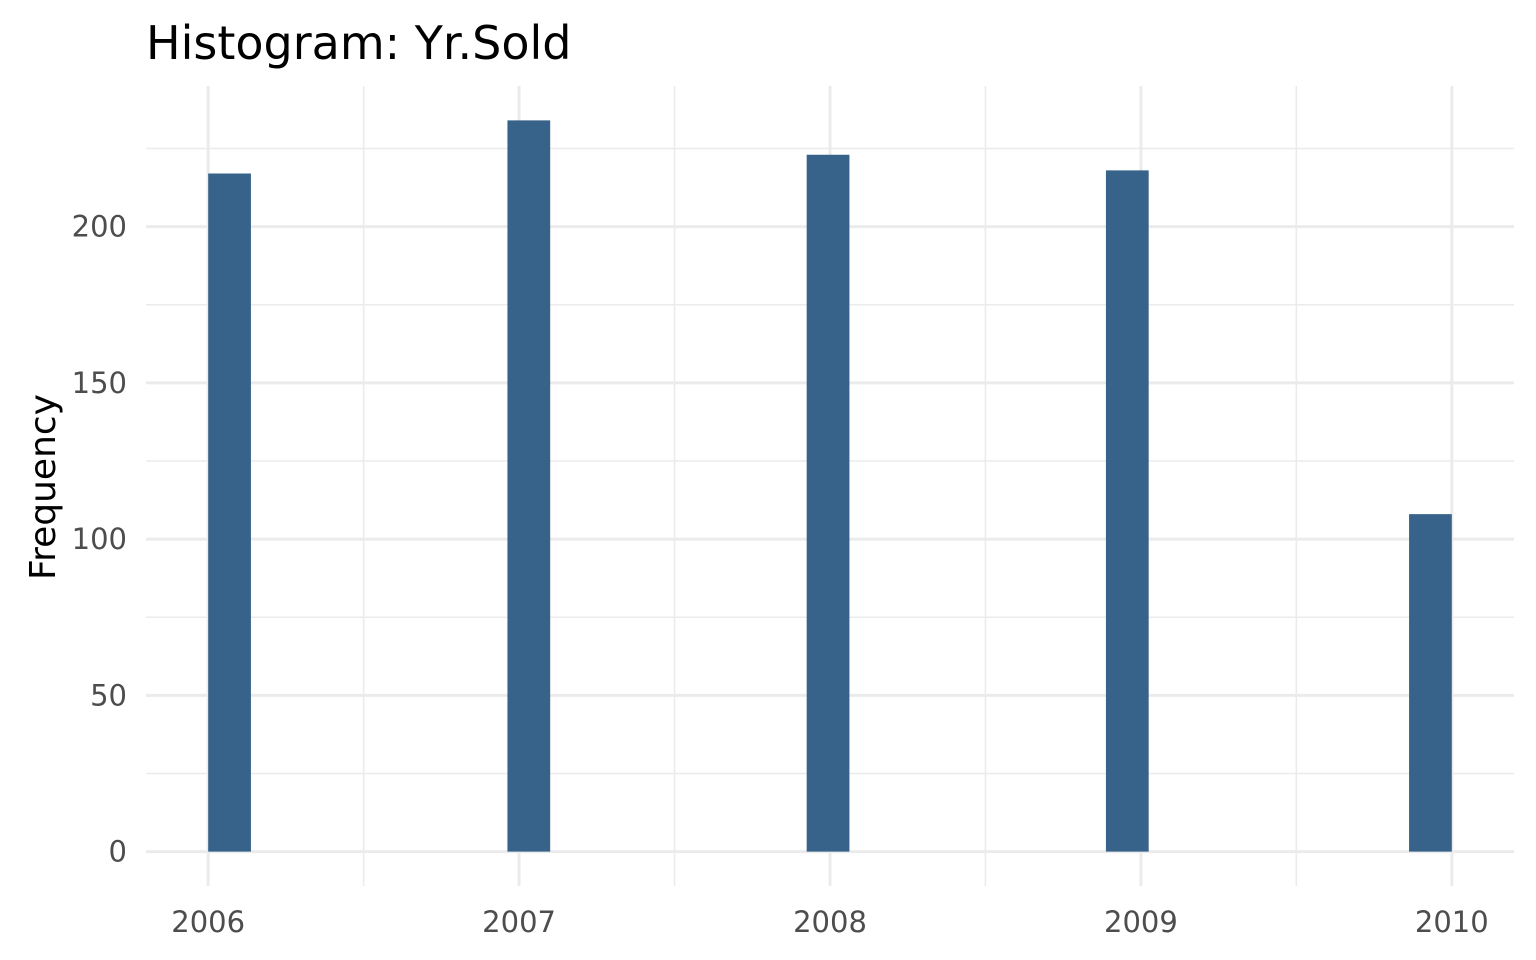 The height and width of the screenshot is (960, 1536). What do you see at coordinates (358, 43) in the screenshot?
I see `chart-title: Histogram: Yr.Sold` at bounding box center [358, 43].